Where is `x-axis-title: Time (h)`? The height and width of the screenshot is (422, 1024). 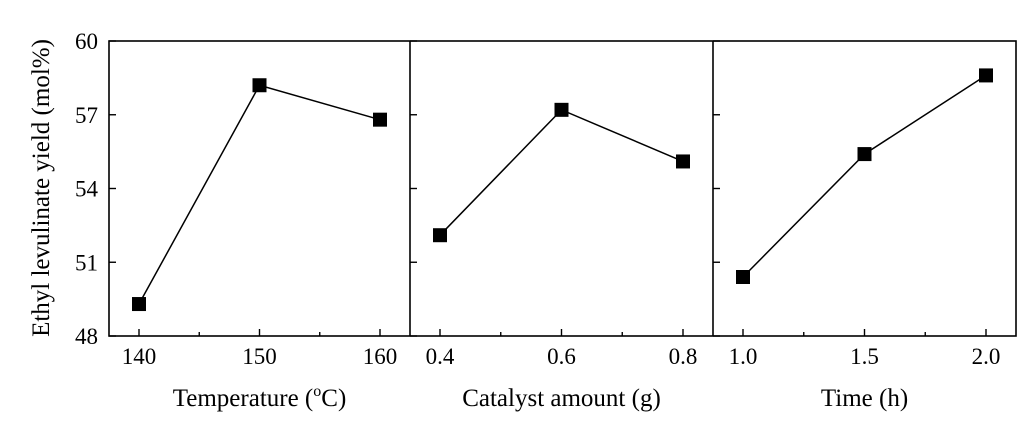
x-axis-title: Time (h) is located at coordinates (864, 398).